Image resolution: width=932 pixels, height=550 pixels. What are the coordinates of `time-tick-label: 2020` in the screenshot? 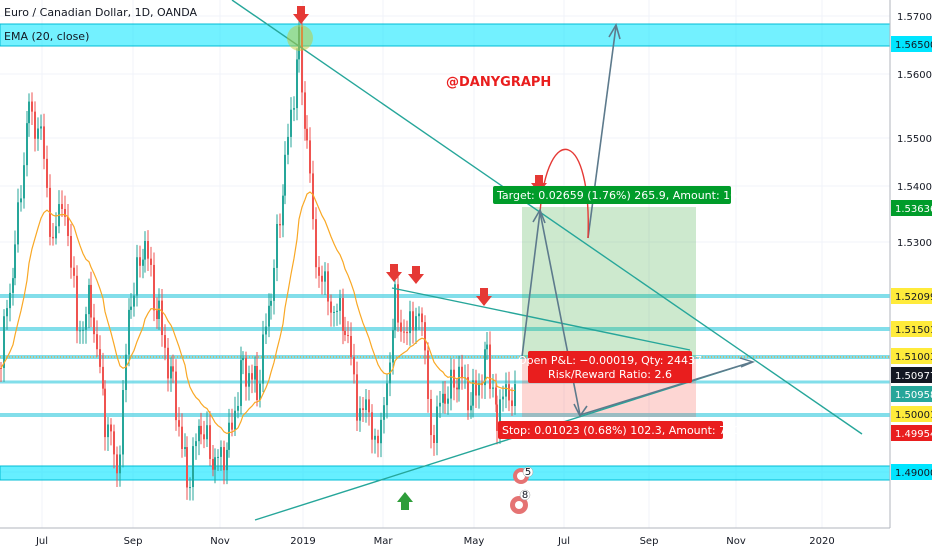 It's located at (821, 541).